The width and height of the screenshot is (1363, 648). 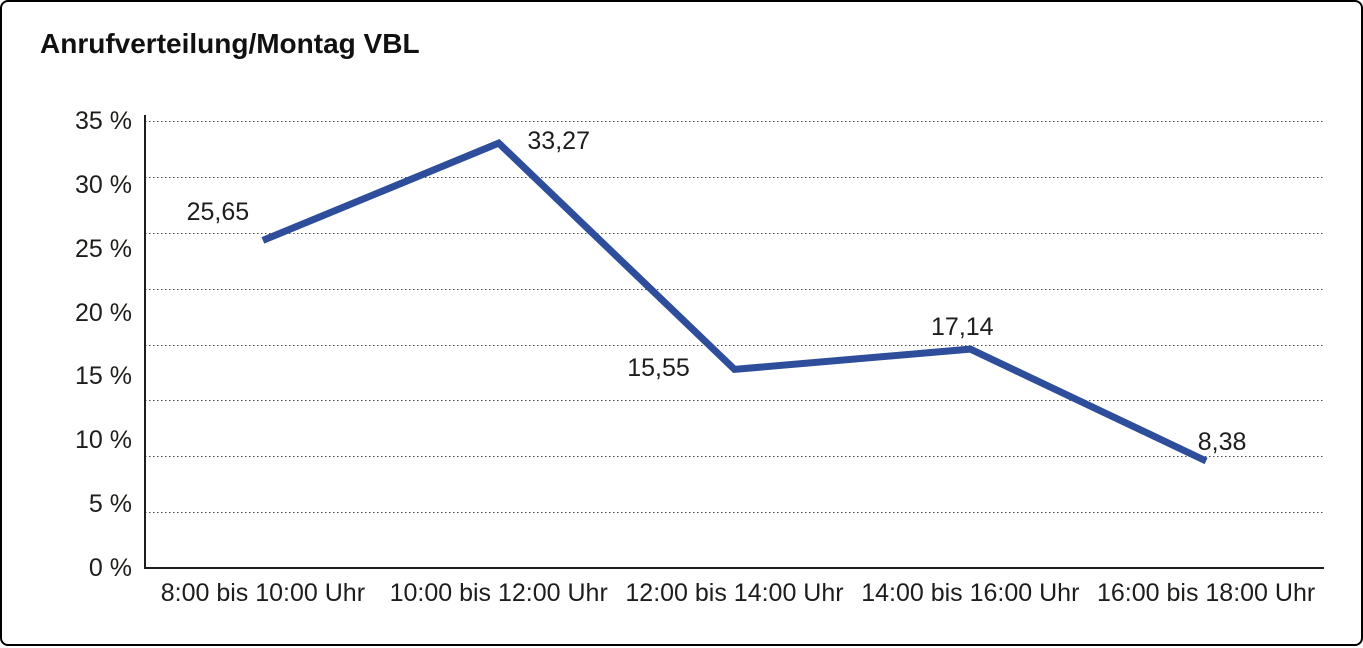 What do you see at coordinates (498, 593) in the screenshot?
I see `x-tick-label: 10:00 bis 12:00 Uhr` at bounding box center [498, 593].